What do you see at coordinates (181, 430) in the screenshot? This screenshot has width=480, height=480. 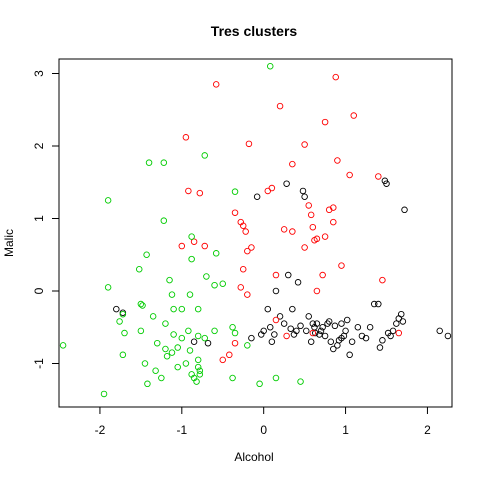 I see `x-tick-label: -1` at bounding box center [181, 430].